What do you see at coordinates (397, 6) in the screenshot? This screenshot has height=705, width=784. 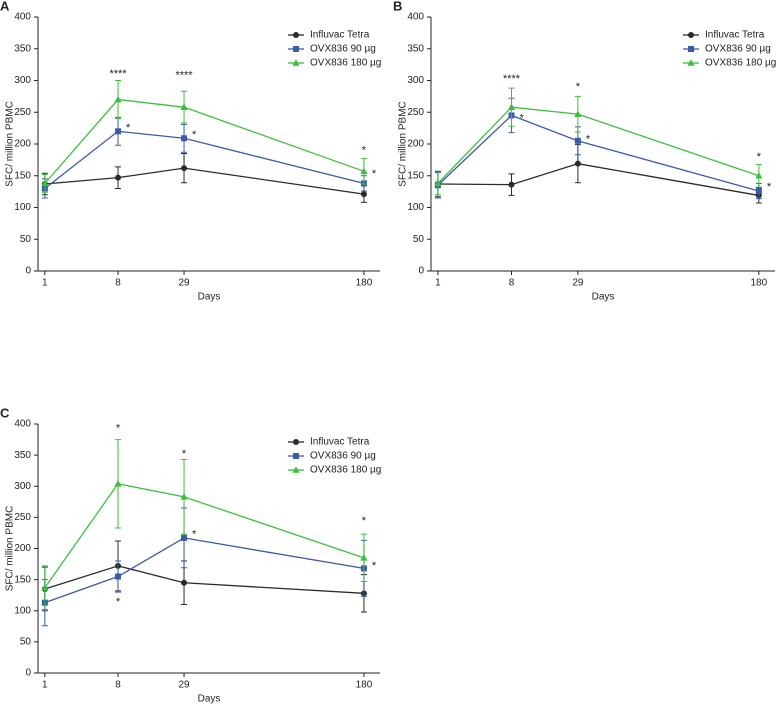 I see `panel-label: B` at bounding box center [397, 6].